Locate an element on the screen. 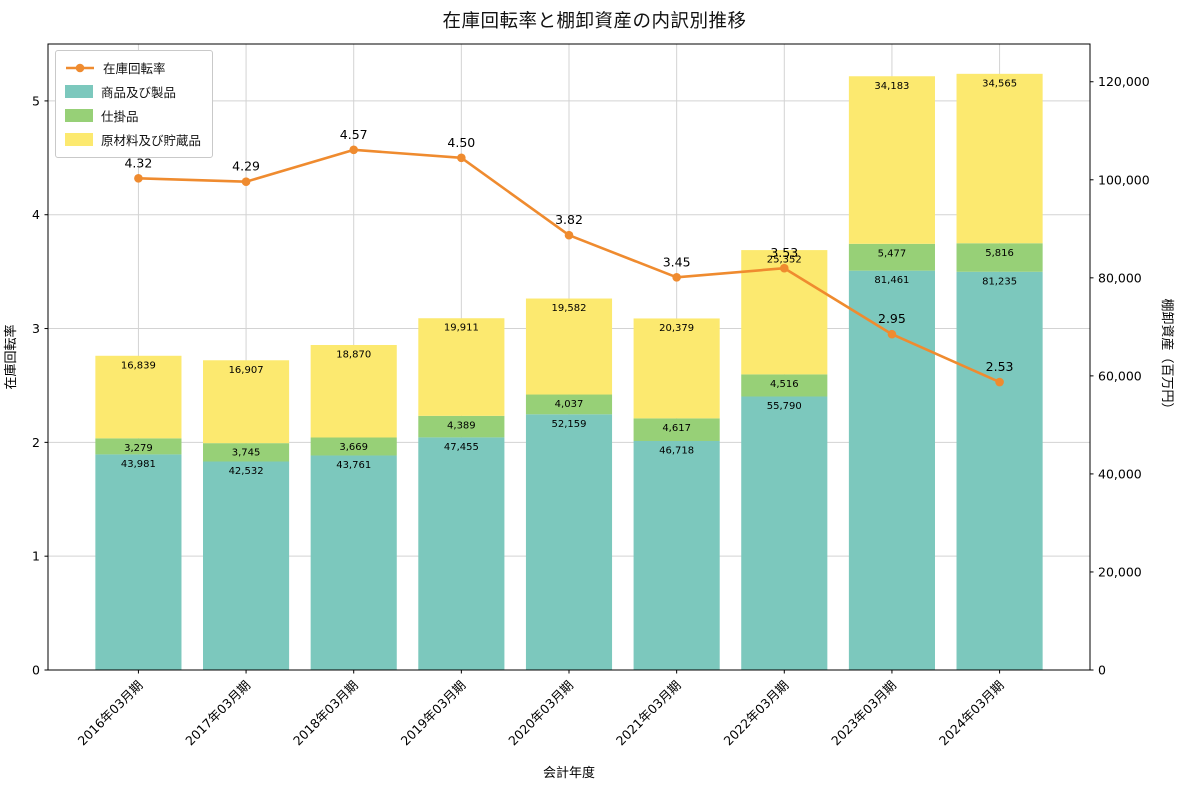 Image resolution: width=1189 pixels, height=789 pixels. bar-value-label-series-0: 43,761 is located at coordinates (353, 465).